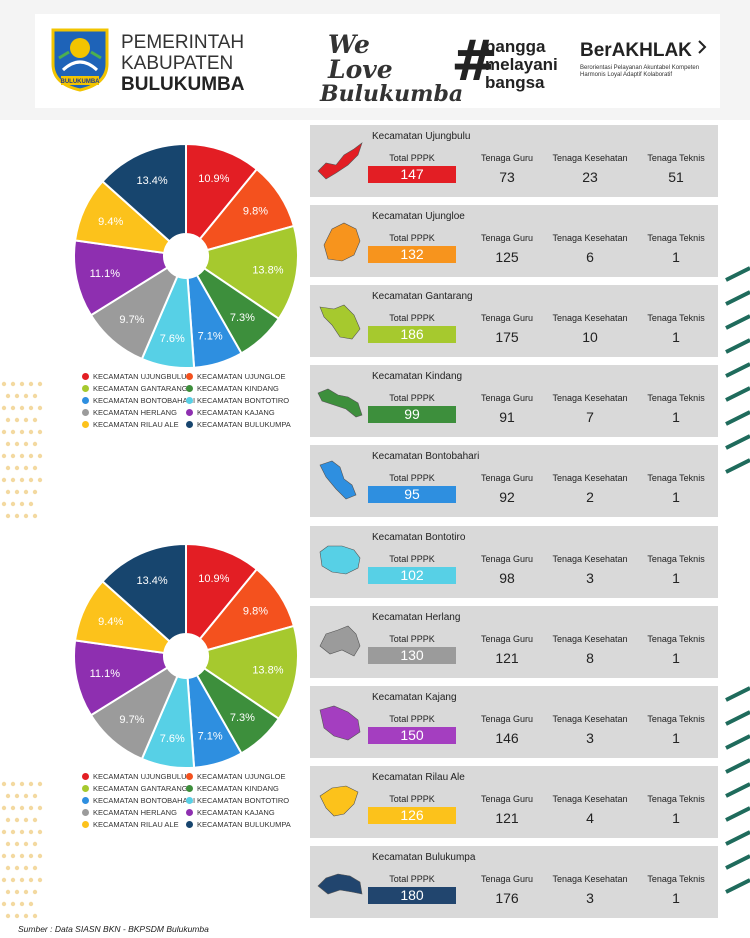 The image size is (750, 938). I want to click on legend-label: KECAMATAN BULUKUMPA, so click(244, 424).